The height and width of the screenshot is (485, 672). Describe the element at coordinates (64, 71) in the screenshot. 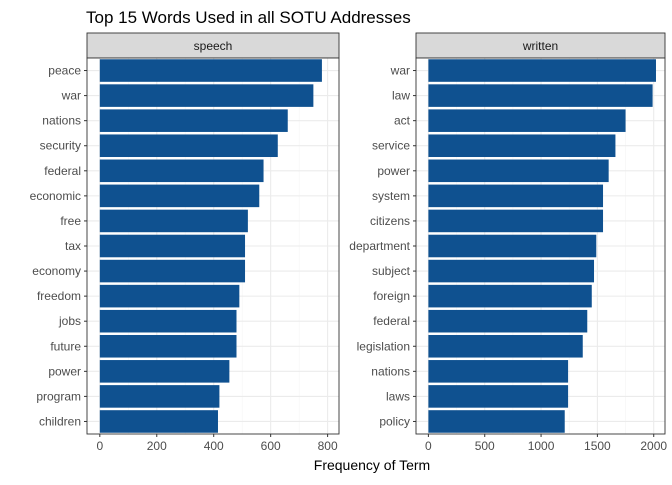

I see `category-label-peace: peace` at that location.